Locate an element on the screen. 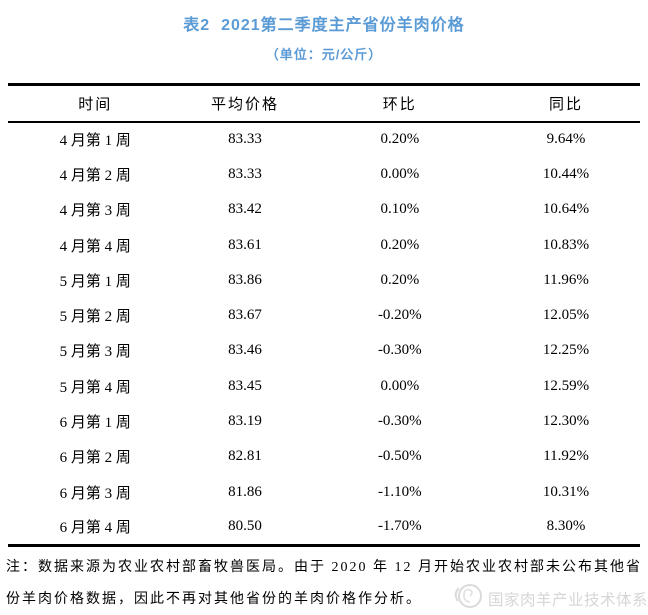 This screenshot has width=648, height=615. cell-yoy: 11.96% is located at coordinates (566, 279).